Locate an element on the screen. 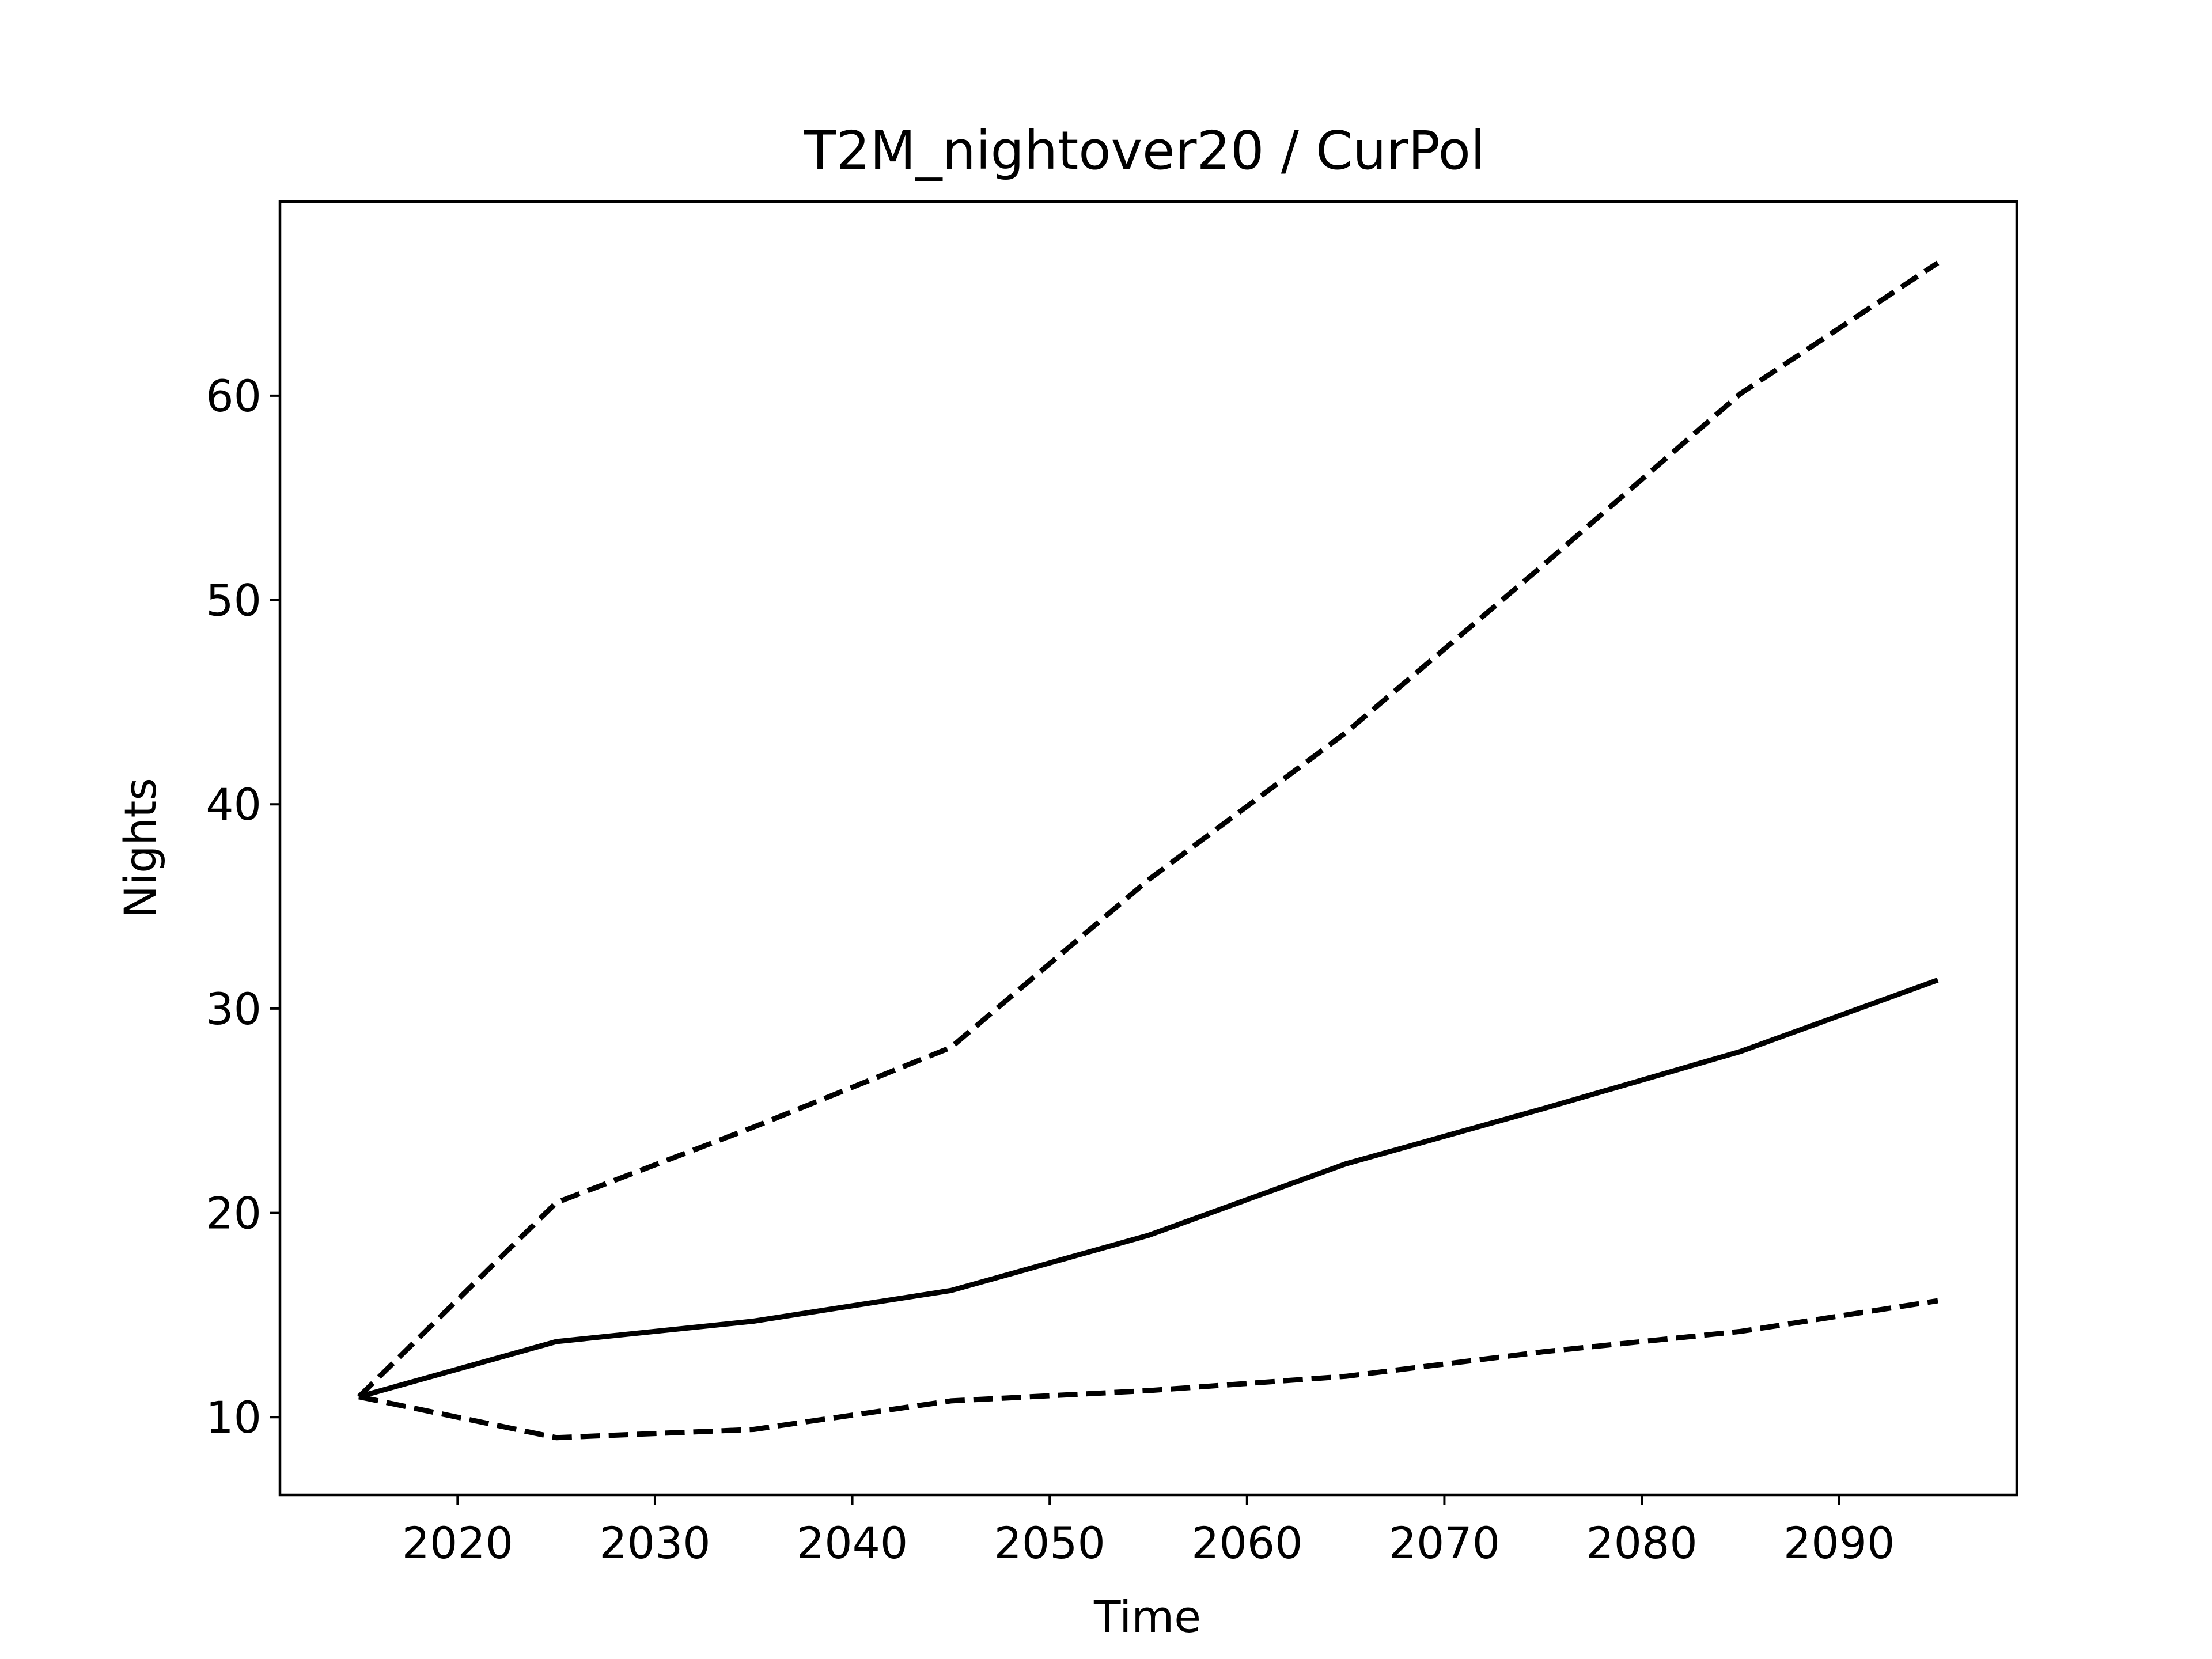 The height and width of the screenshot is (1659, 2212). series-line-lower-bound is located at coordinates (1148, 1369).